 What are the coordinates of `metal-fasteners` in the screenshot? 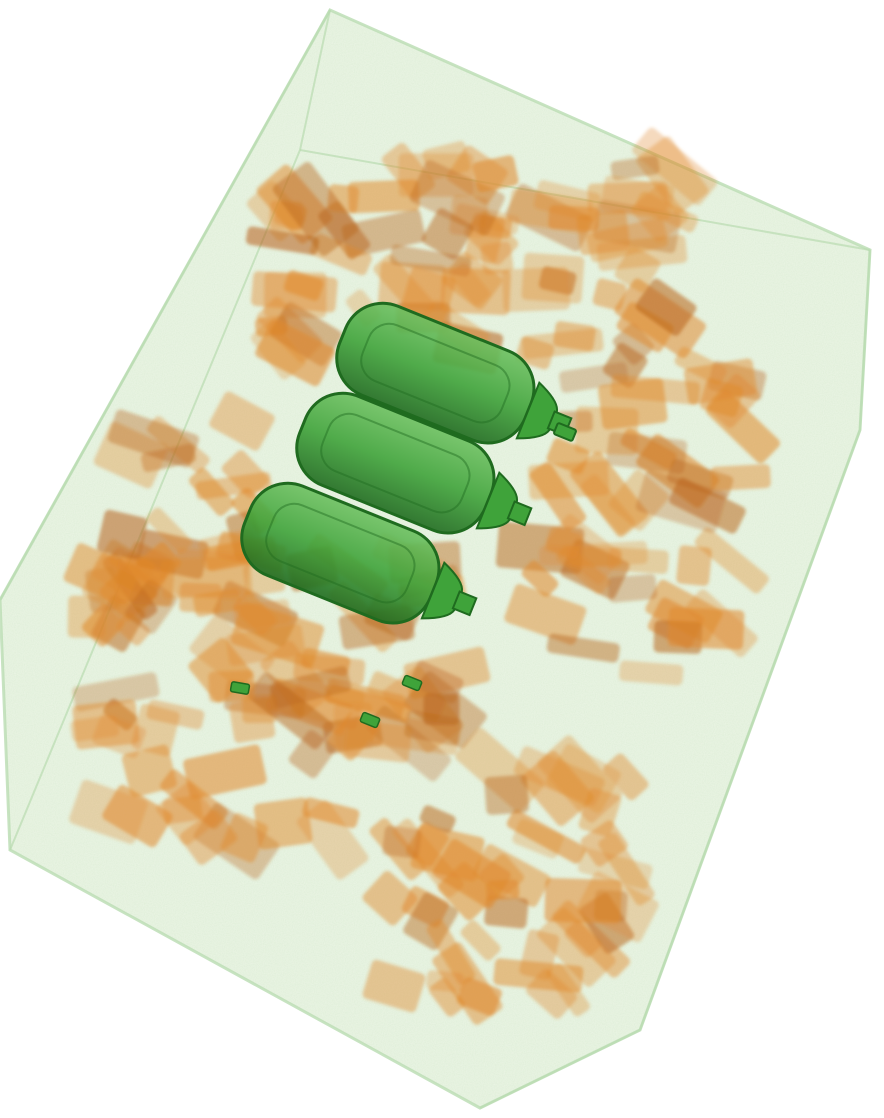 It's located at (326, 701).